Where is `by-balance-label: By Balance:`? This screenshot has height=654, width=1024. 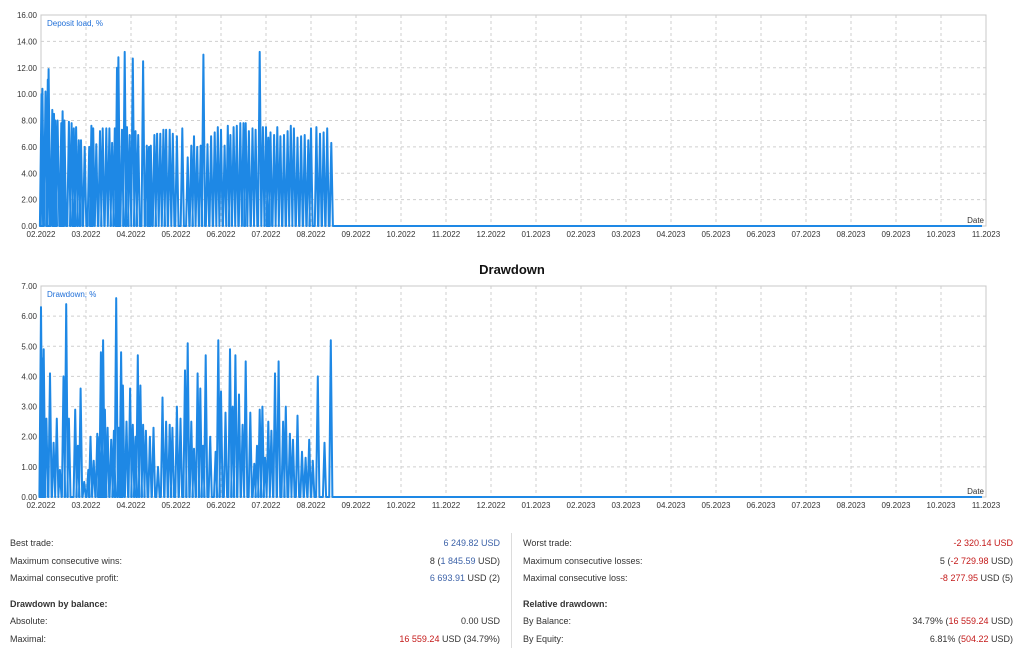 by-balance-label: By Balance: is located at coordinates (547, 621).